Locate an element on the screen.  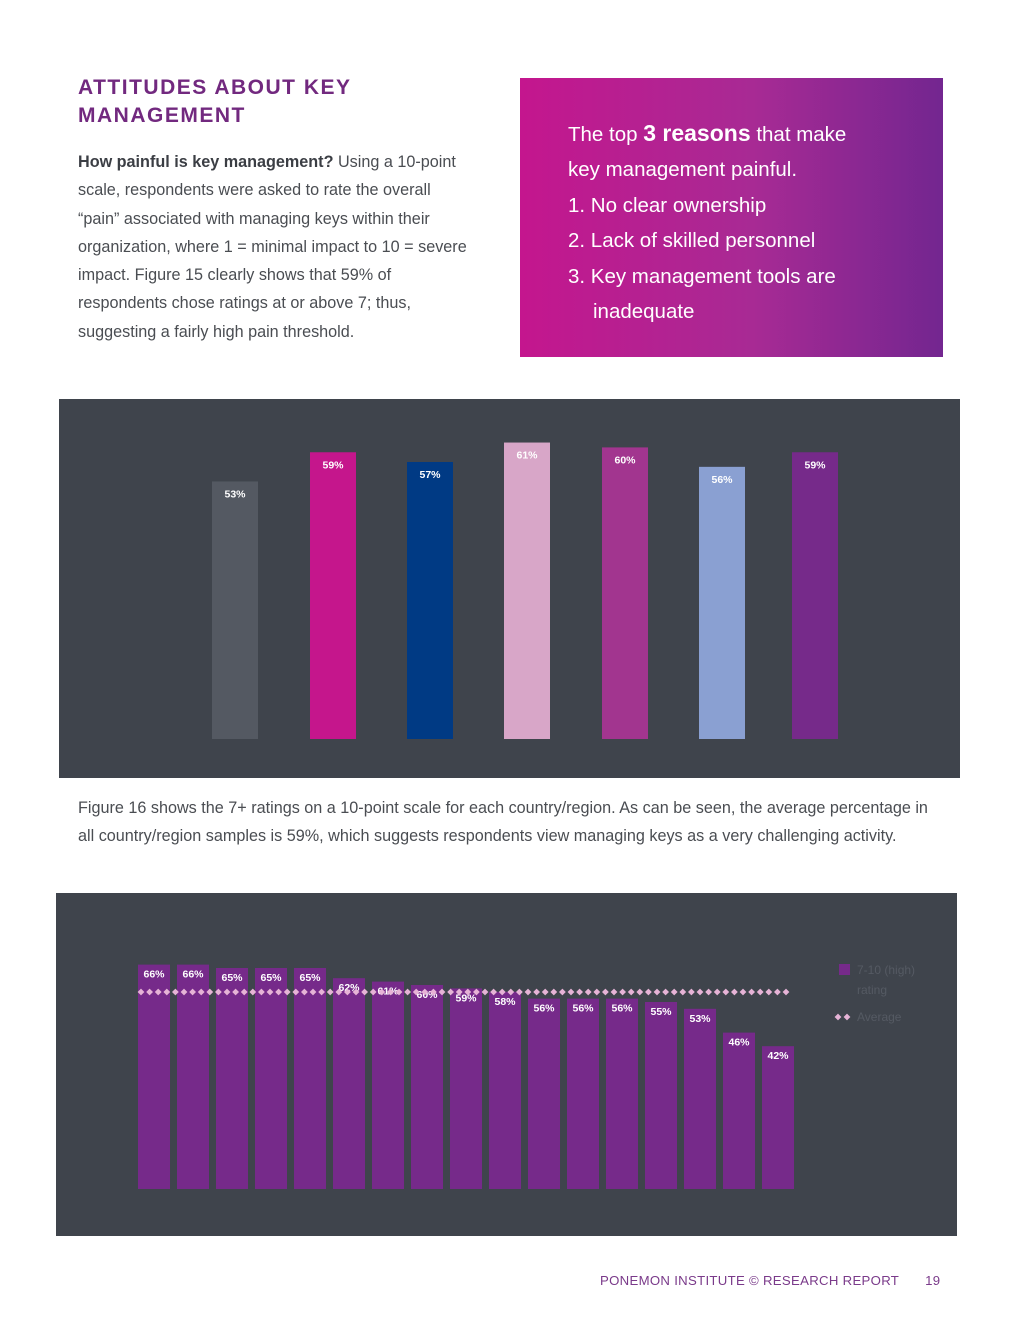
legend-label-average: Average is located at coordinates (879, 1017).